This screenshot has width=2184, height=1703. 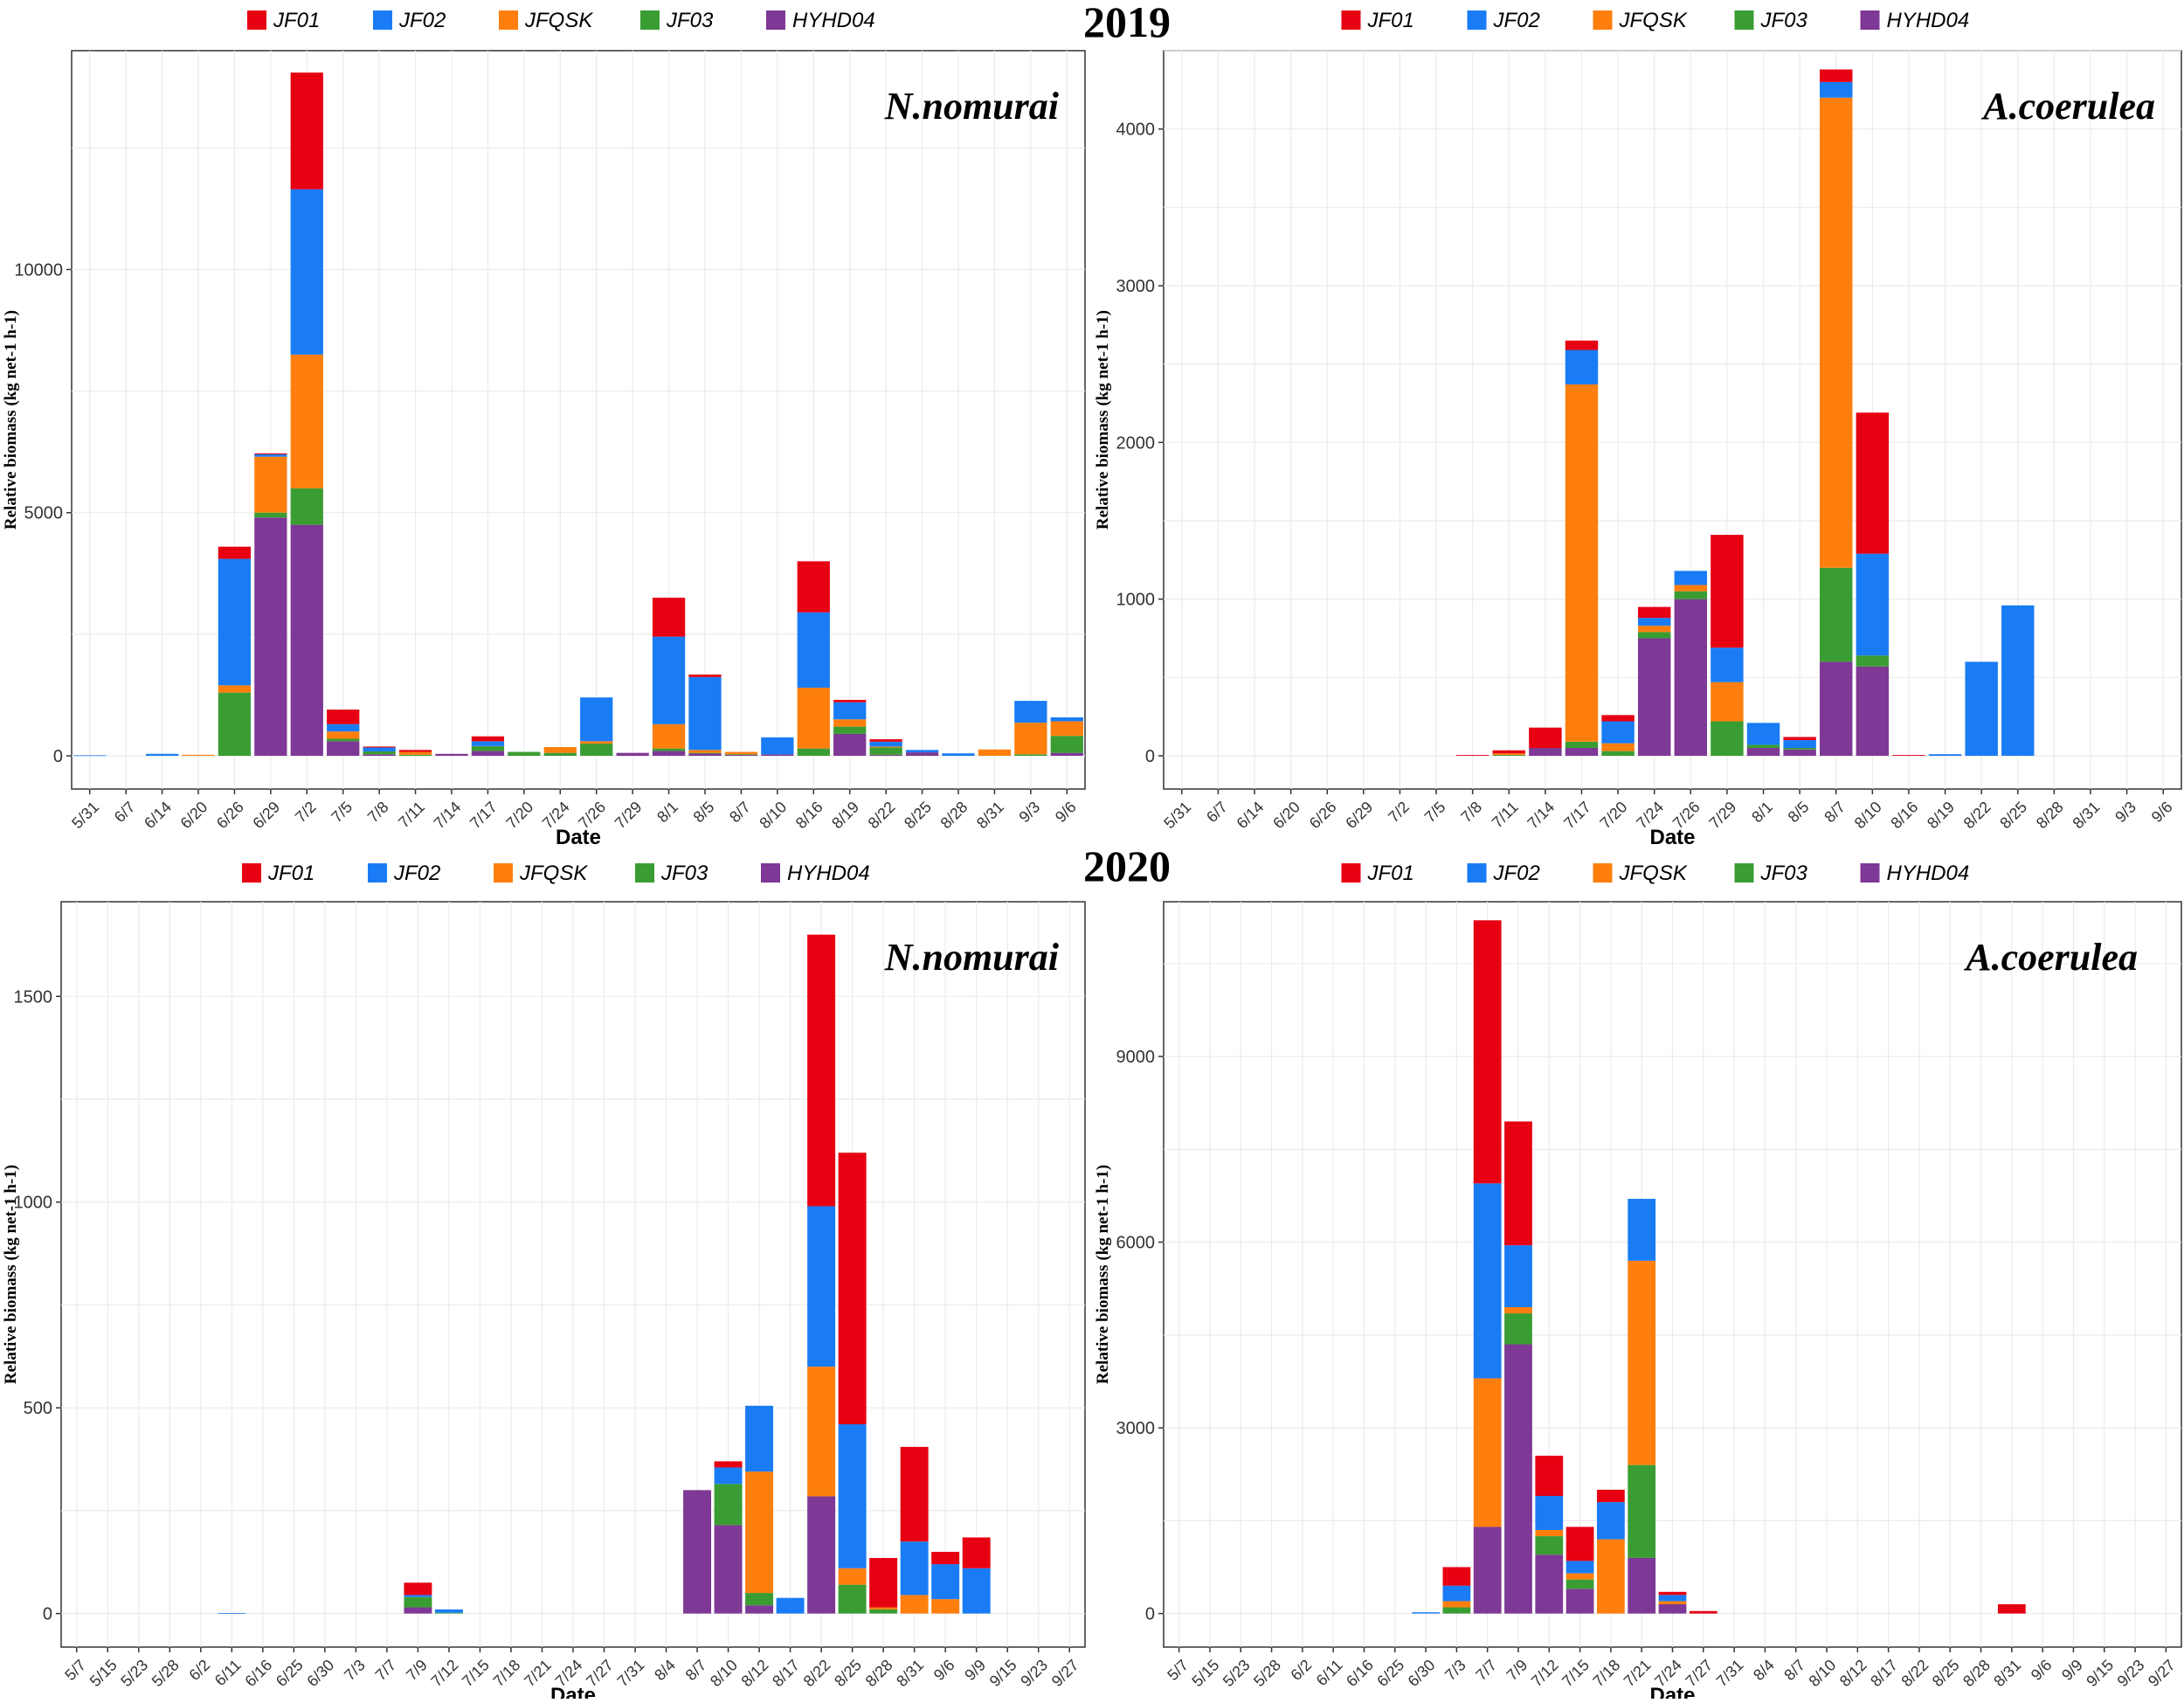 I want to click on species-label: N.nomurai, so click(x=972, y=106).